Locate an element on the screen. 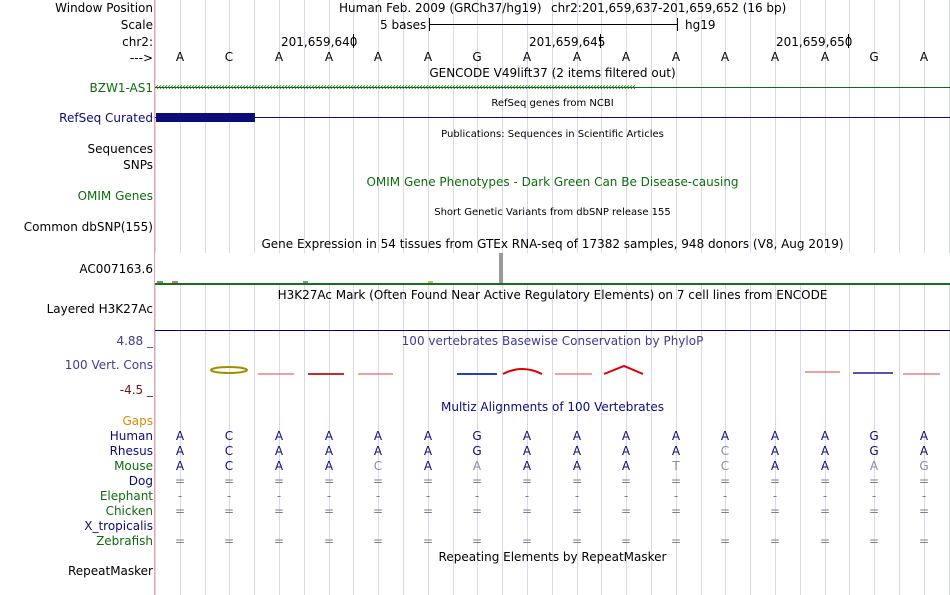 The image size is (950, 595). phylop-label: 100 Vert. Cons is located at coordinates (108, 365).